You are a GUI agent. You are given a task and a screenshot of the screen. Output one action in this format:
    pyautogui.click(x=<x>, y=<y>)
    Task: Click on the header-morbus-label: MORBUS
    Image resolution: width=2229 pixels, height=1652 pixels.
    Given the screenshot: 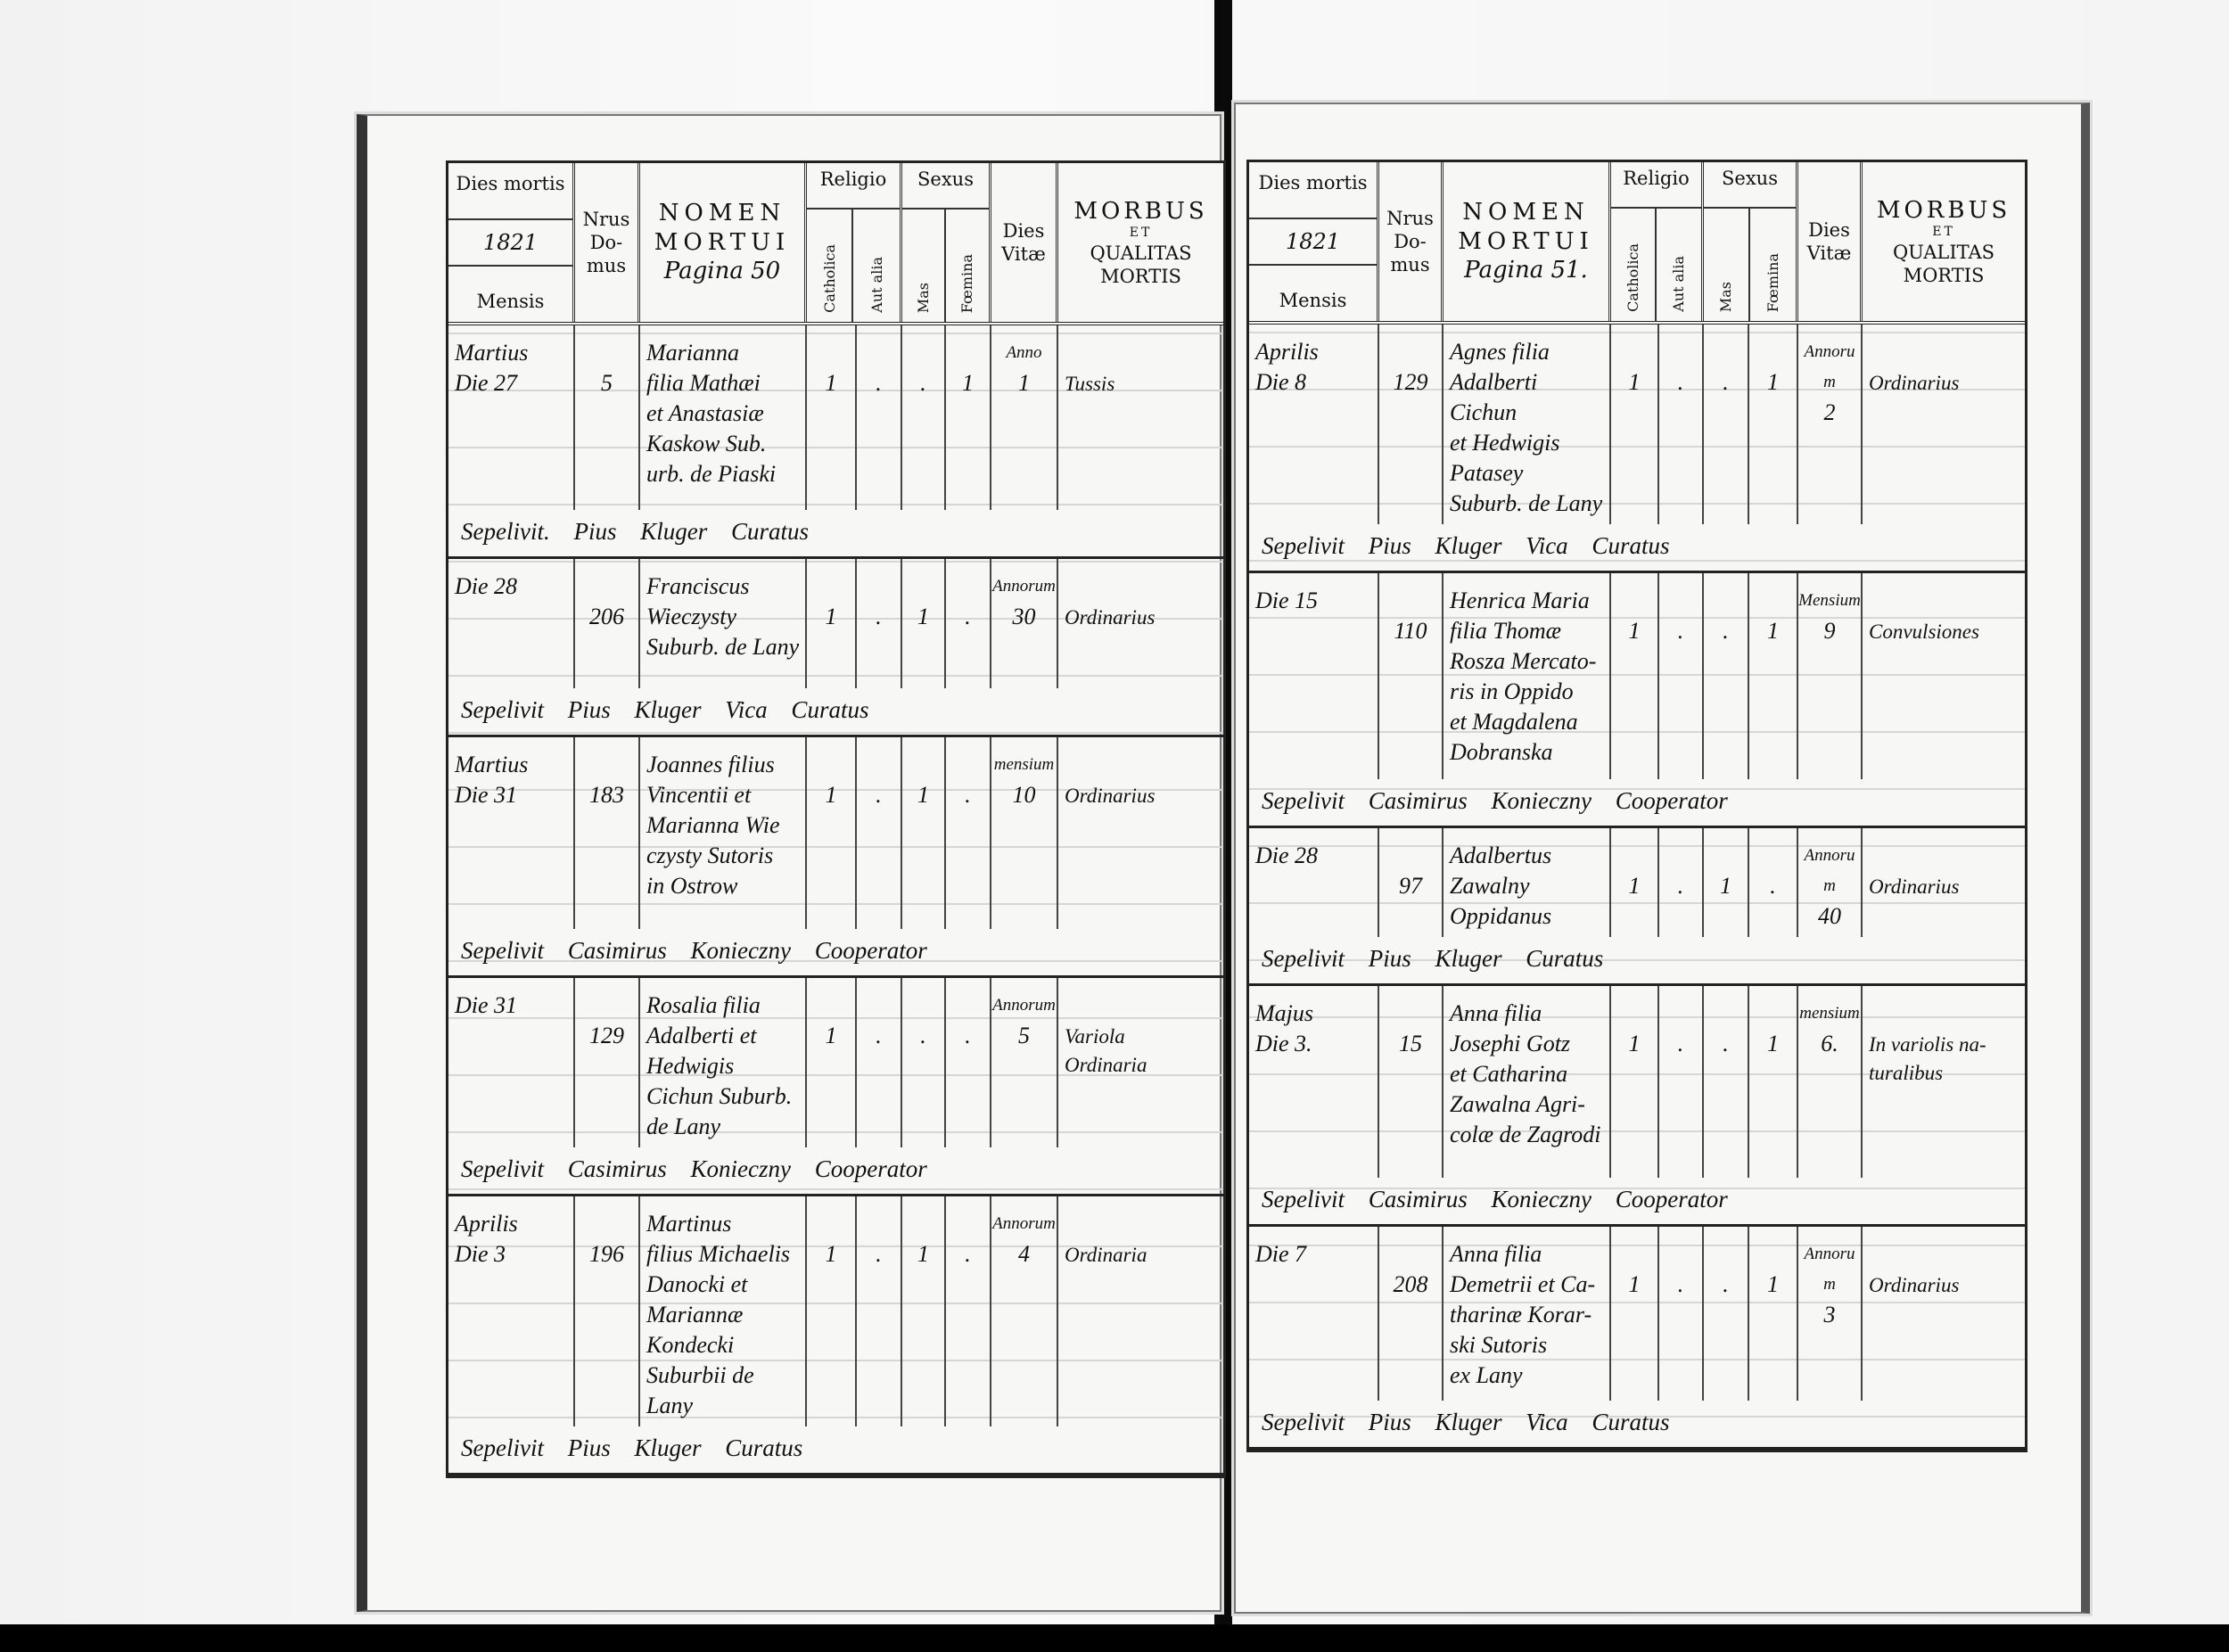 What is the action you would take?
    pyautogui.click(x=1943, y=210)
    